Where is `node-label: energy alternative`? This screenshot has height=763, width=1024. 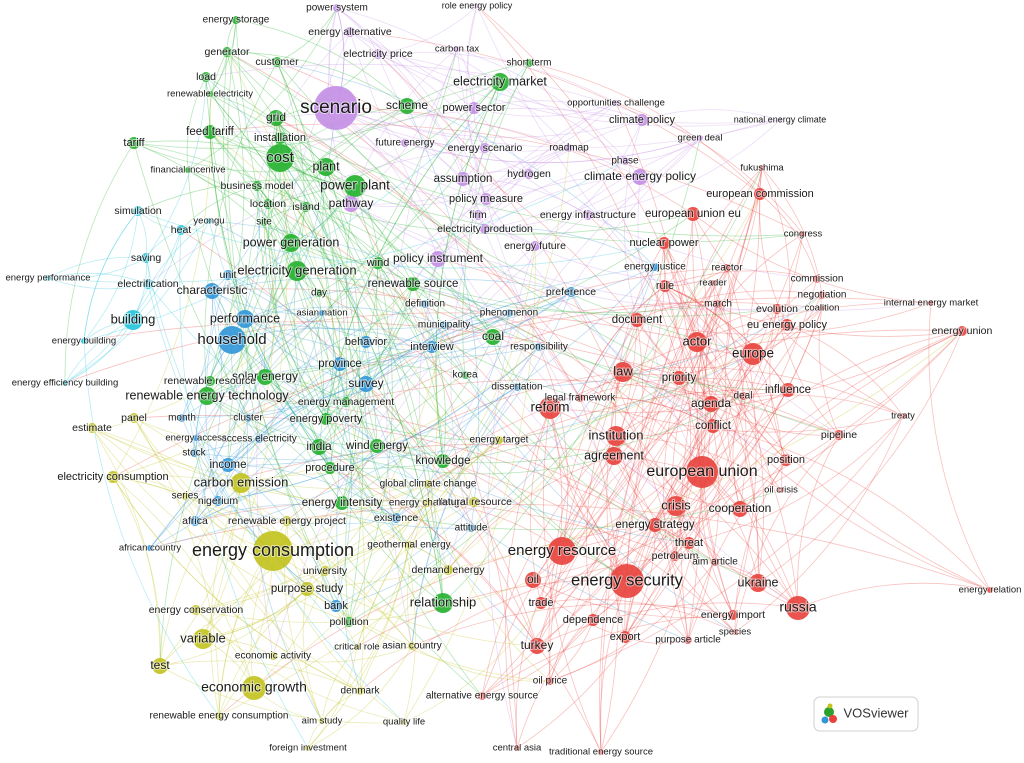 node-label: energy alternative is located at coordinates (350, 32).